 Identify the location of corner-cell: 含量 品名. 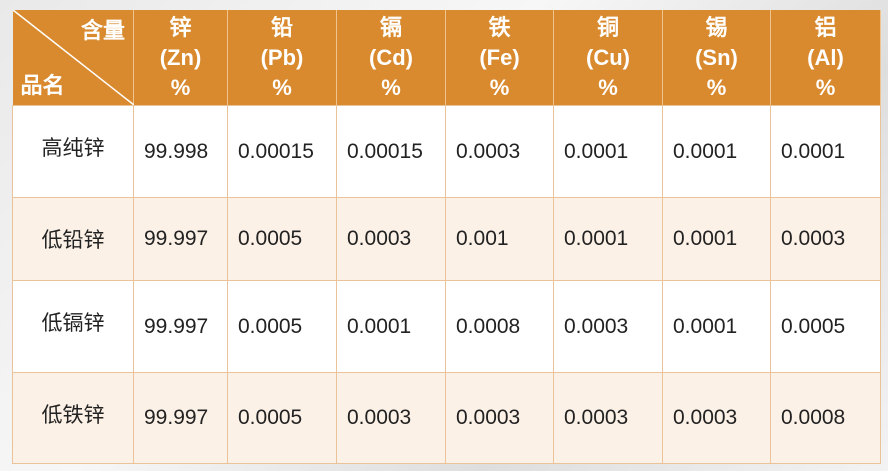
(73, 58).